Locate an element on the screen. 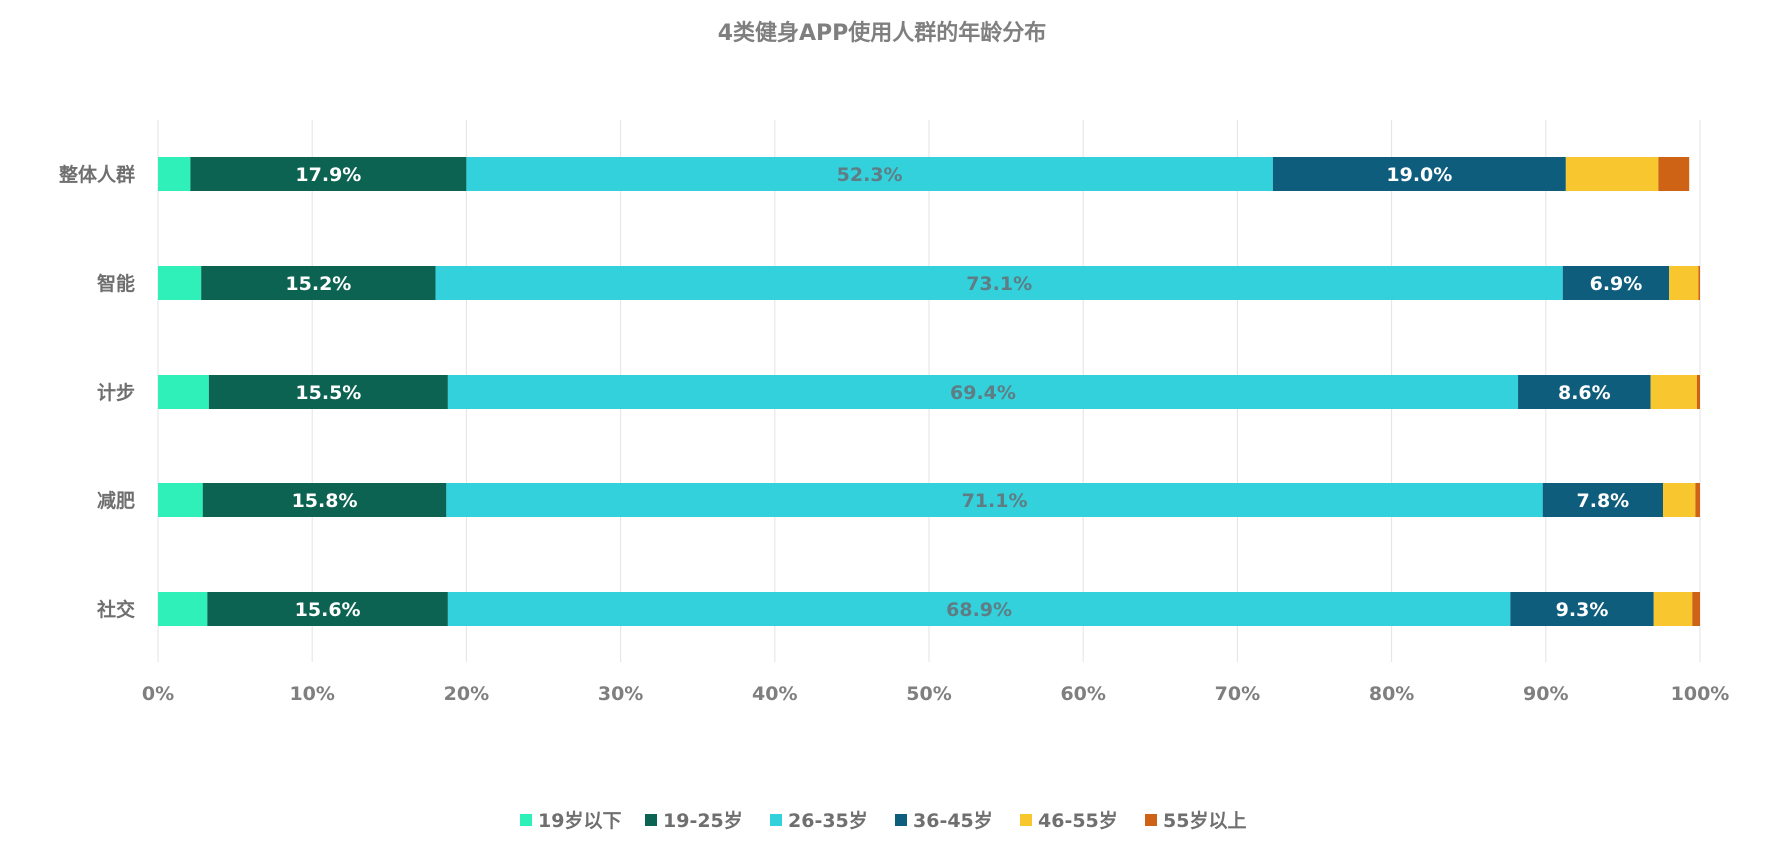 The width and height of the screenshot is (1765, 854). data-label: 69.4% is located at coordinates (983, 393).